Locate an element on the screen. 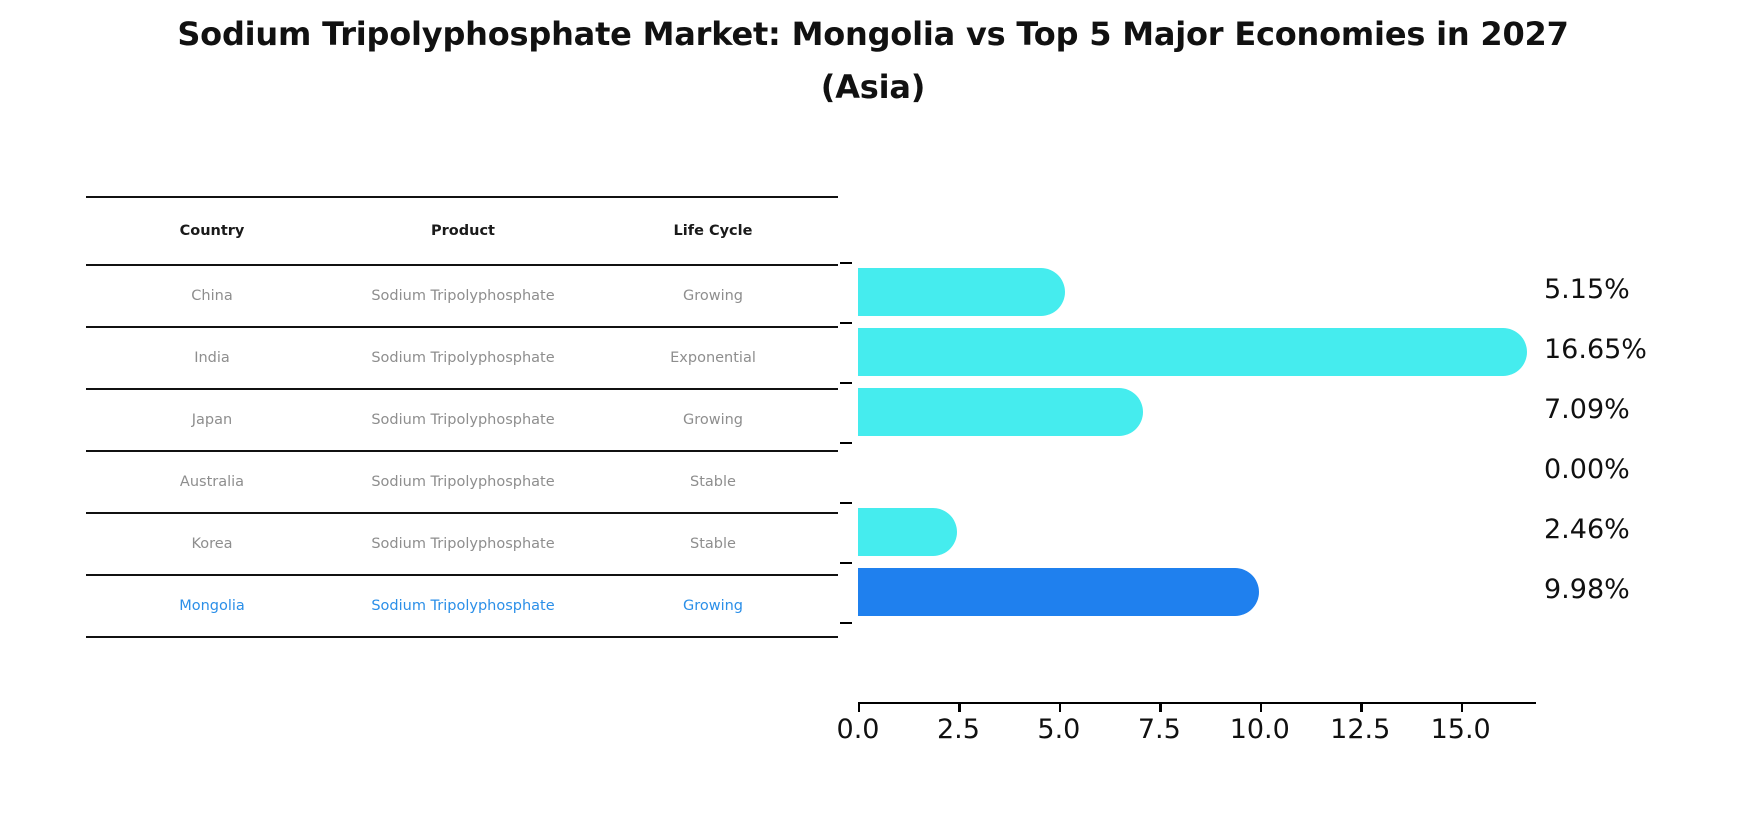  table-cell-life-cycle: Exponential is located at coordinates (713, 358).